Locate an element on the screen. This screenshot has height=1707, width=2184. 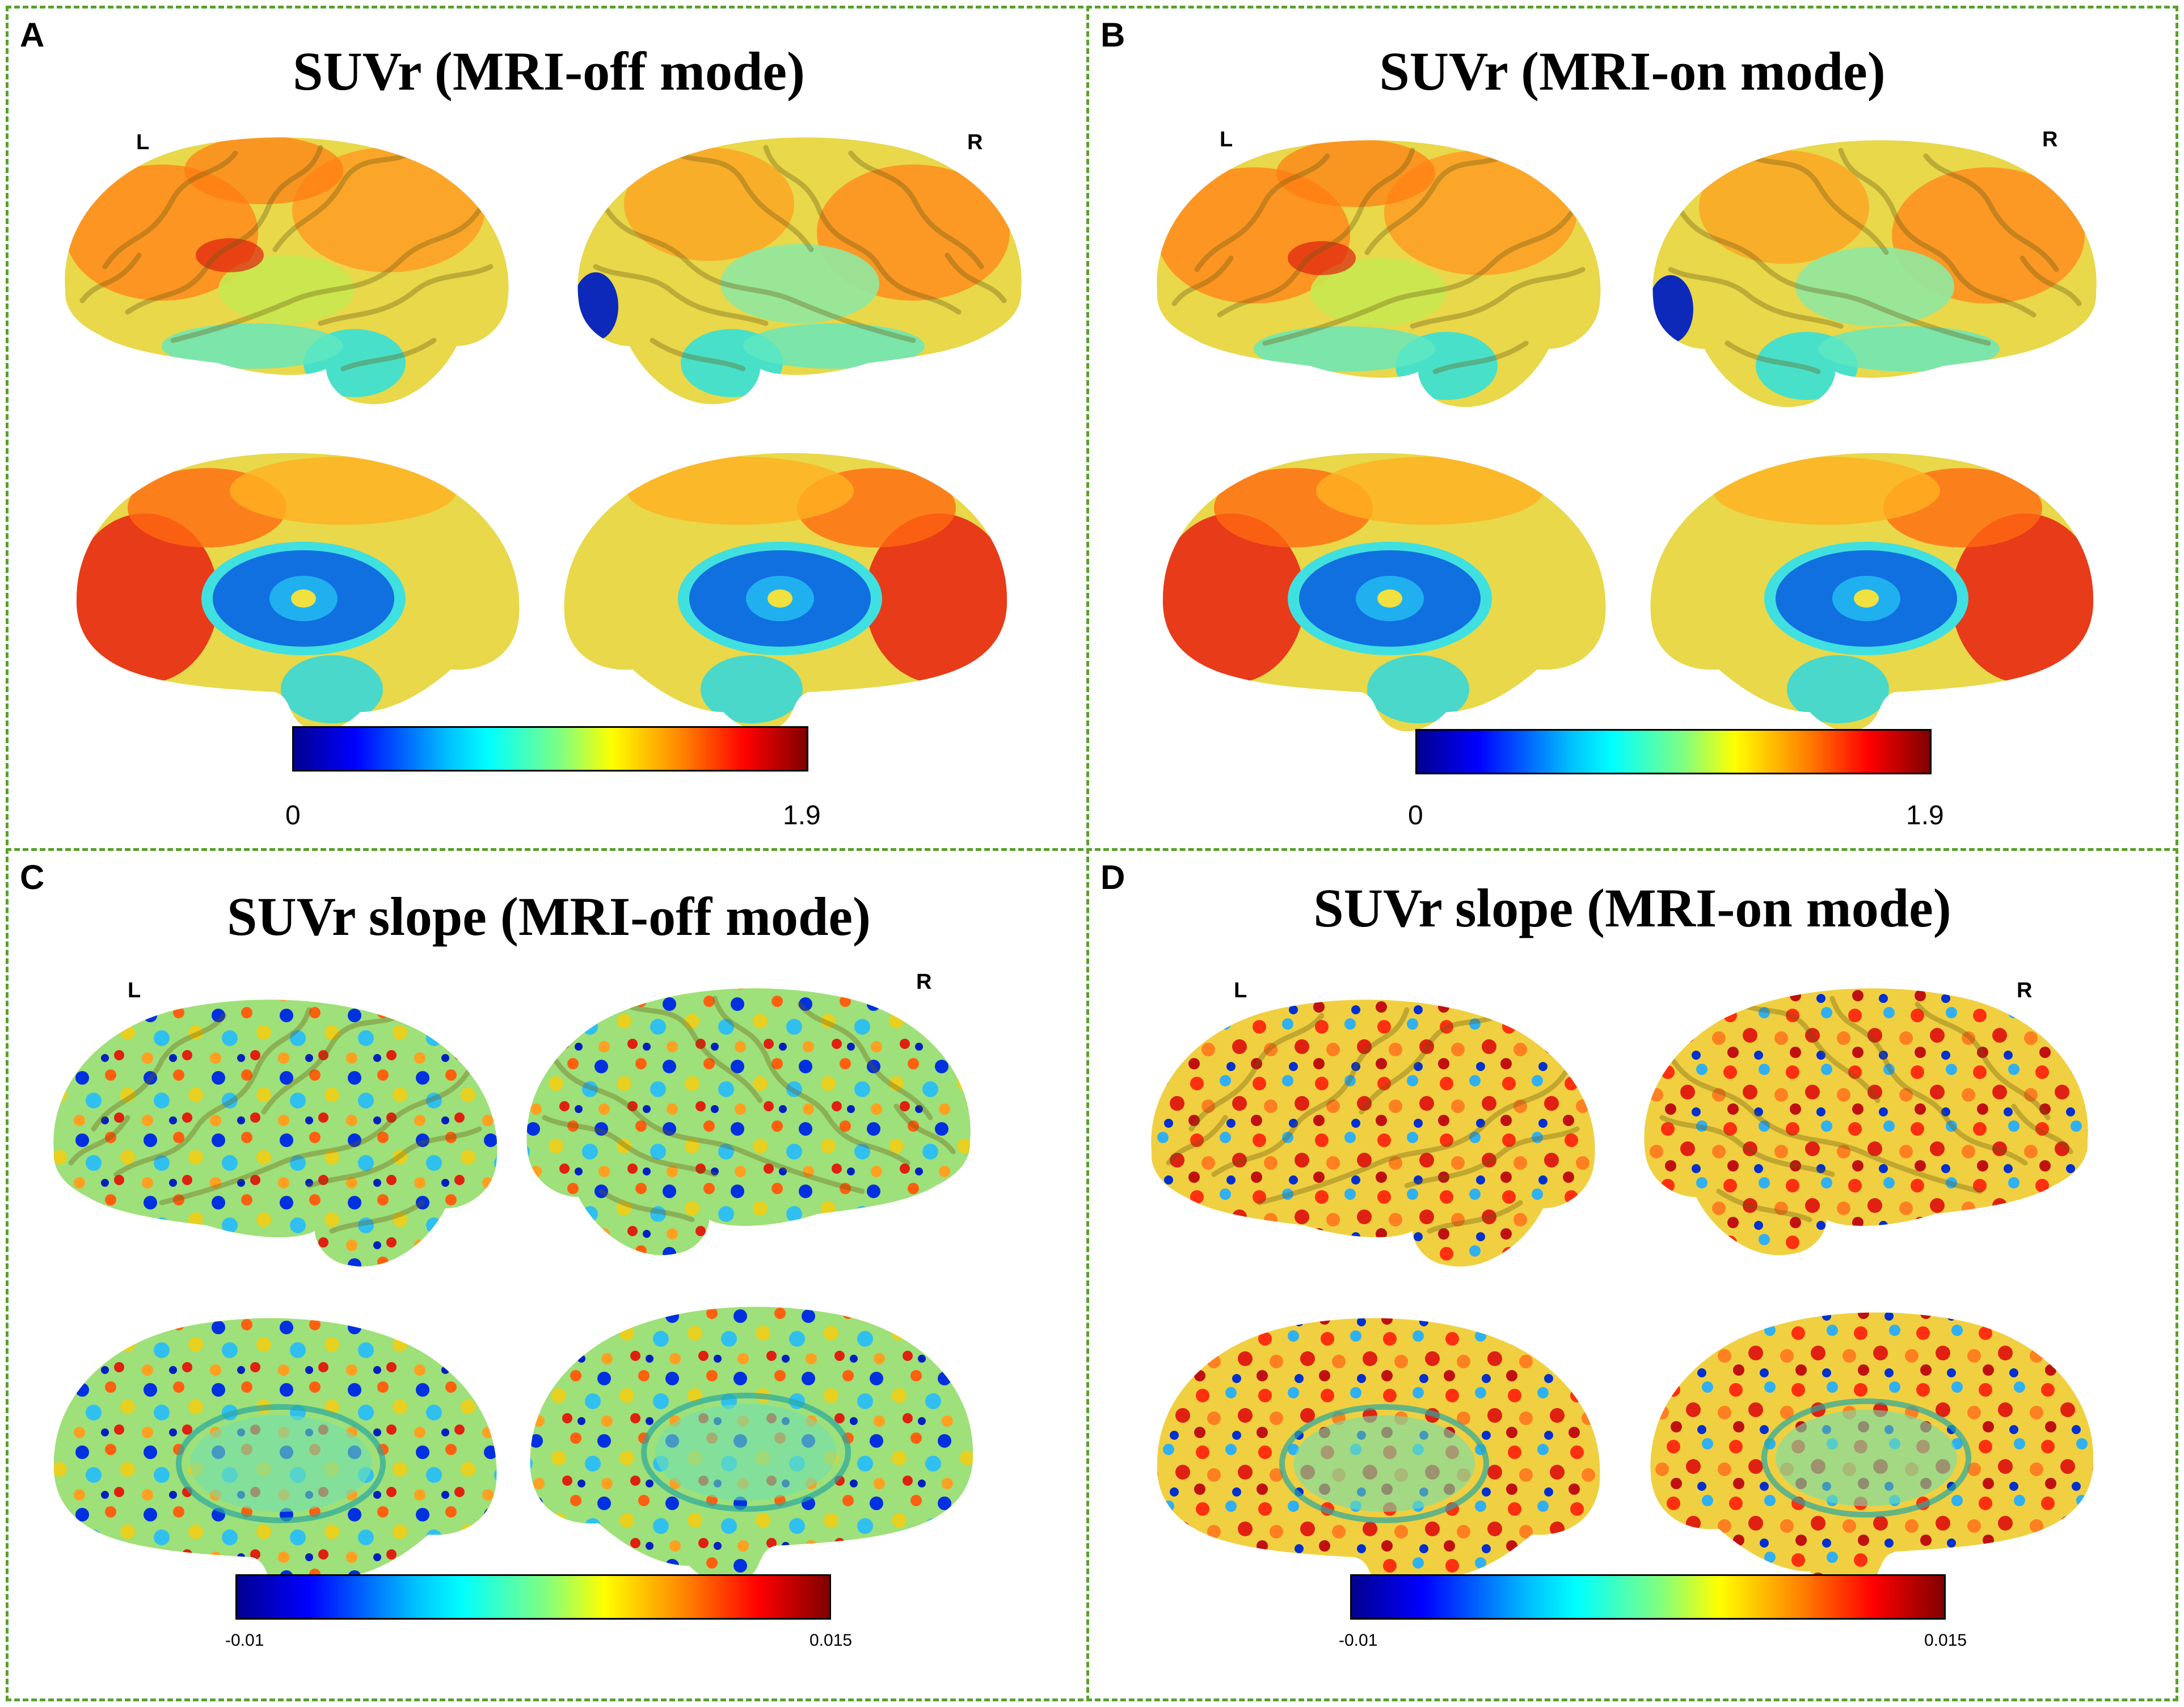
panel-title: SUVr slope (MRI-off mode) is located at coordinates (549, 917).